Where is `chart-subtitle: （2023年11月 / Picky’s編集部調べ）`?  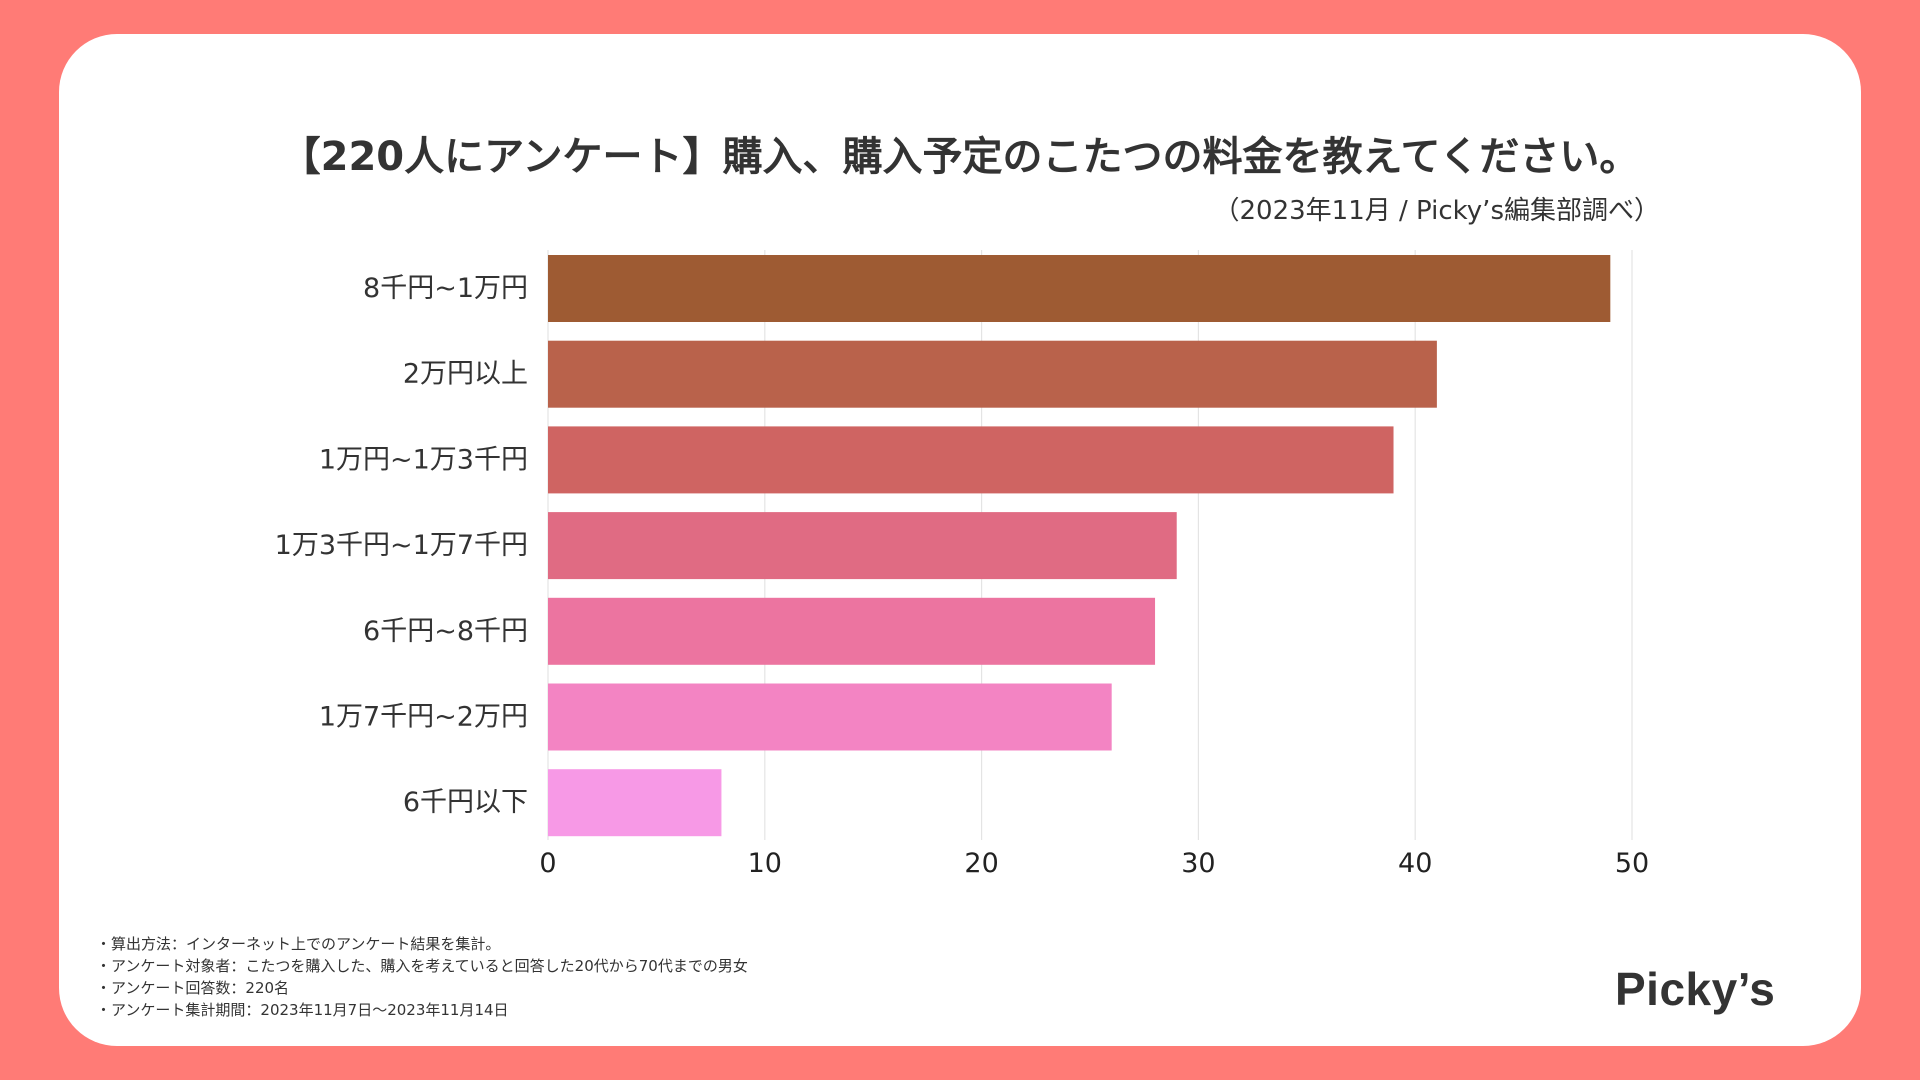
chart-subtitle: （2023年11月 / Picky’s編集部調べ） is located at coordinates (1437, 211).